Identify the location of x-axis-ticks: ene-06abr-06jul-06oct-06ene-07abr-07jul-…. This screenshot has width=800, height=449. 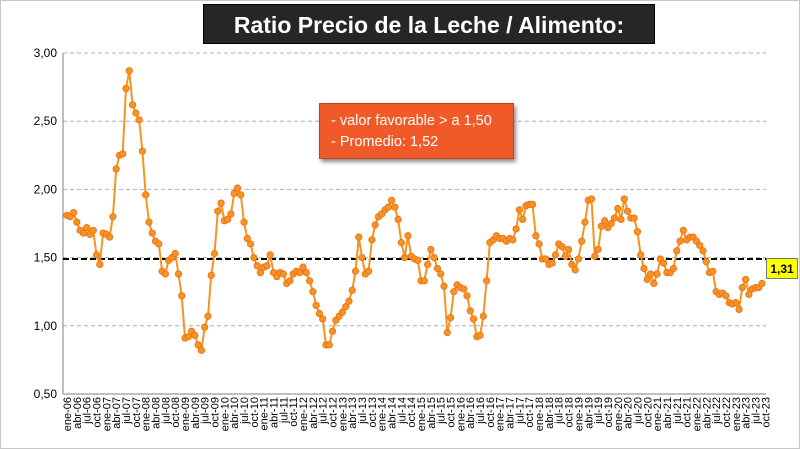
(417, 414).